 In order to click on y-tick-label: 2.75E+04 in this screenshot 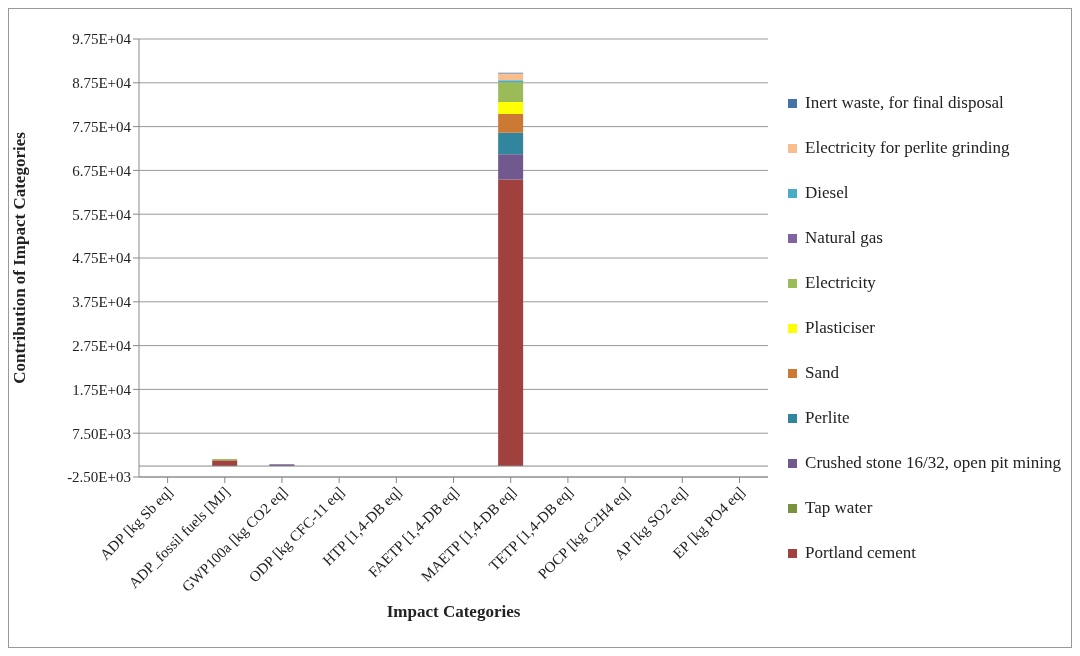, I will do `click(102, 345)`.